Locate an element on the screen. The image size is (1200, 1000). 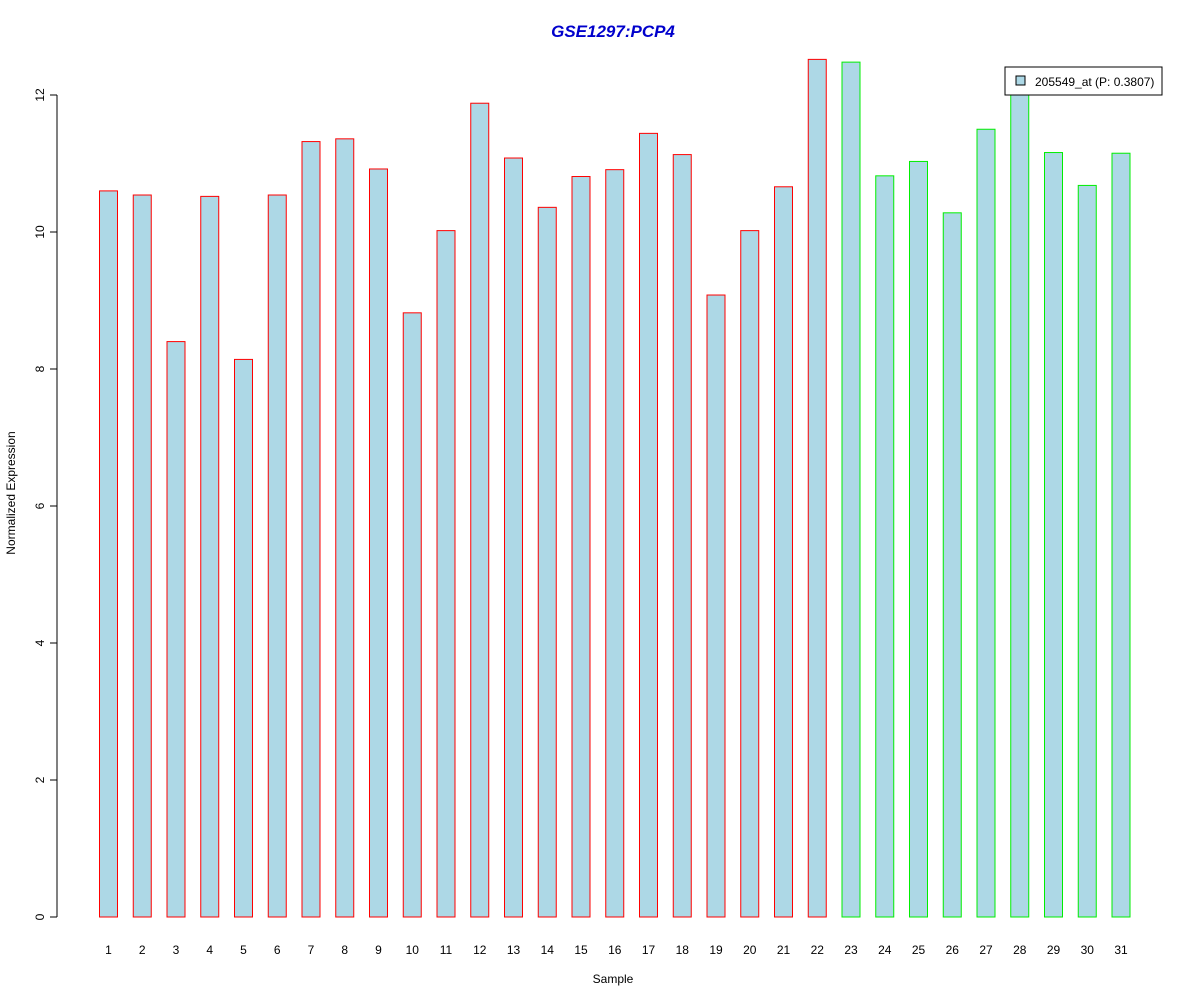
x-tick-label: 20 is located at coordinates (750, 950).